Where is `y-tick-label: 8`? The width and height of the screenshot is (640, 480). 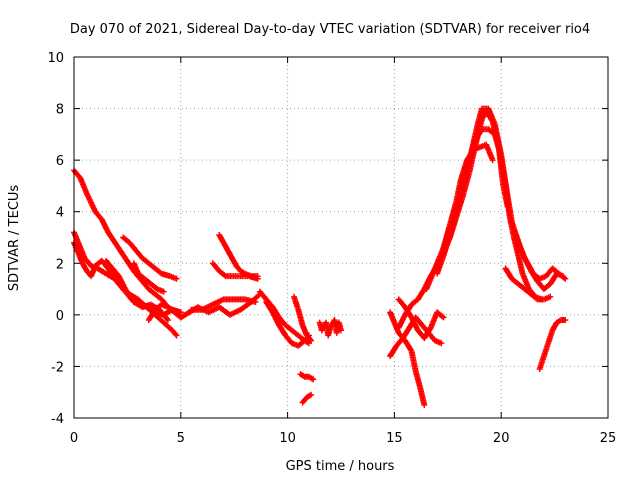
y-tick-label: 8 is located at coordinates (60, 110).